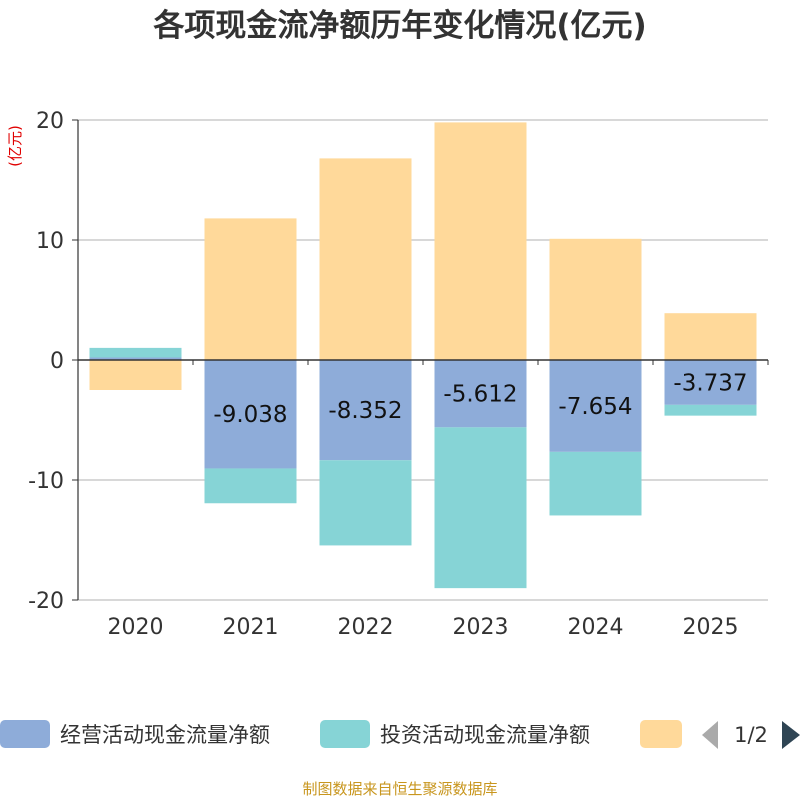 The image size is (800, 800). I want to click on data-label-2023: -5.612, so click(480, 395).